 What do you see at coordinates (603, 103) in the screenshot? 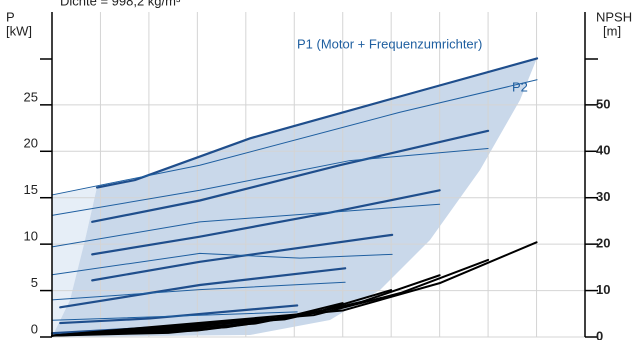
I see `y2-tick-label: 50` at bounding box center [603, 103].